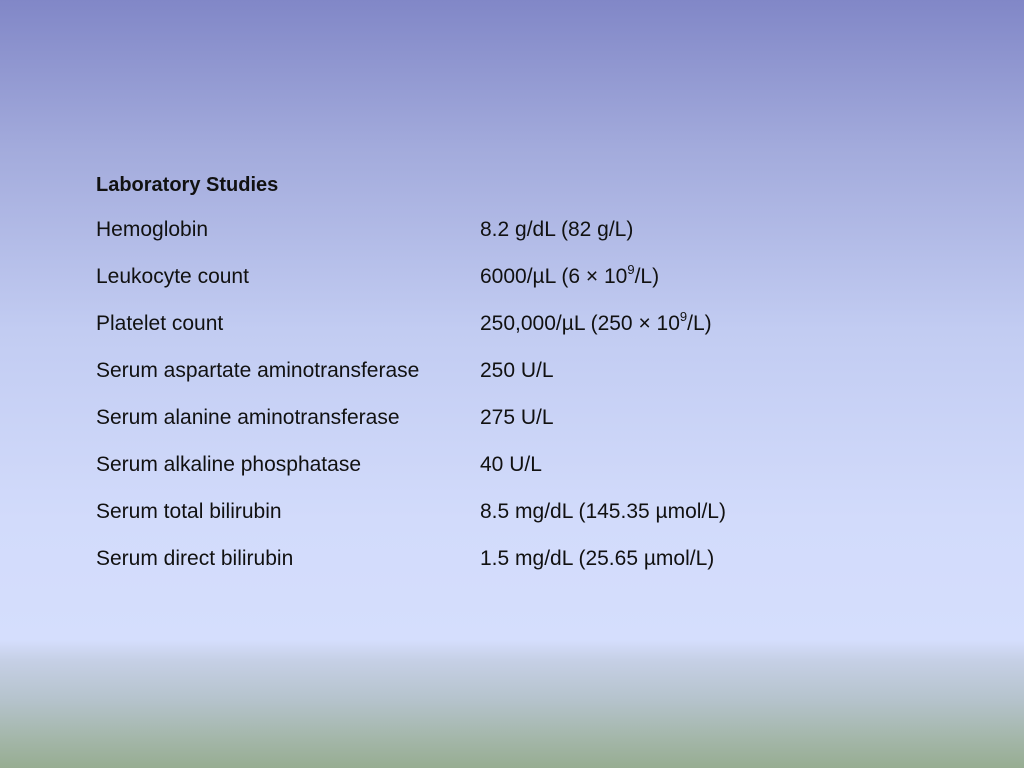 Image resolution: width=1024 pixels, height=768 pixels. What do you see at coordinates (195, 558) in the screenshot?
I see `row-label: Serum direct bilirubin` at bounding box center [195, 558].